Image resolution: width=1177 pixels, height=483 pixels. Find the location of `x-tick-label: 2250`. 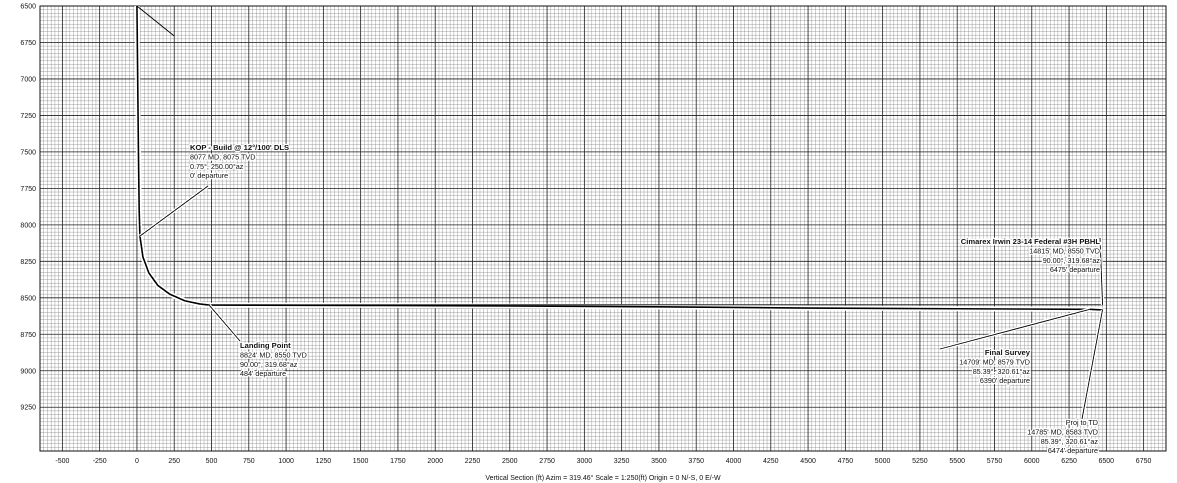

x-tick-label: 2250 is located at coordinates (473, 461).